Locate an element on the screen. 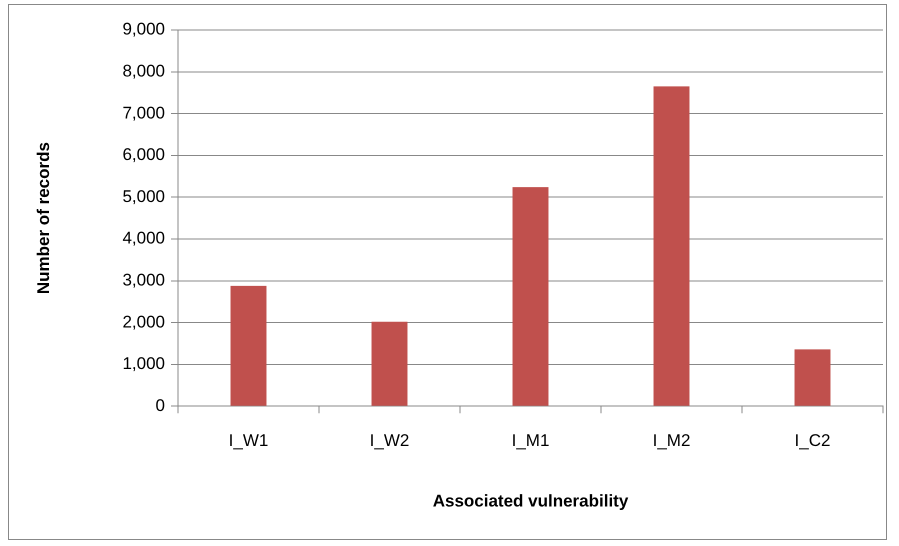  y-tick-label: 6,000 is located at coordinates (143, 154).